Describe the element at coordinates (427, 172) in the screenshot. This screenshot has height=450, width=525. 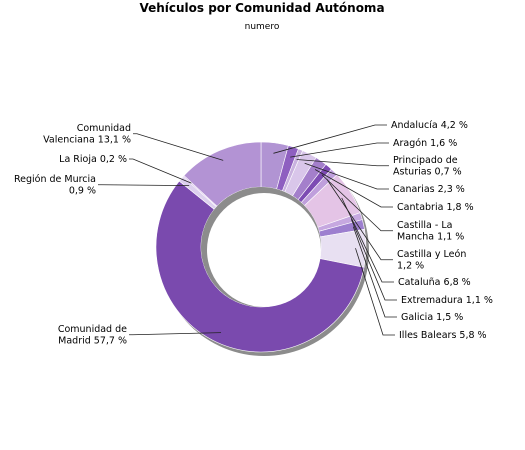
I see `label-line: Asturias 0,7 %` at that location.